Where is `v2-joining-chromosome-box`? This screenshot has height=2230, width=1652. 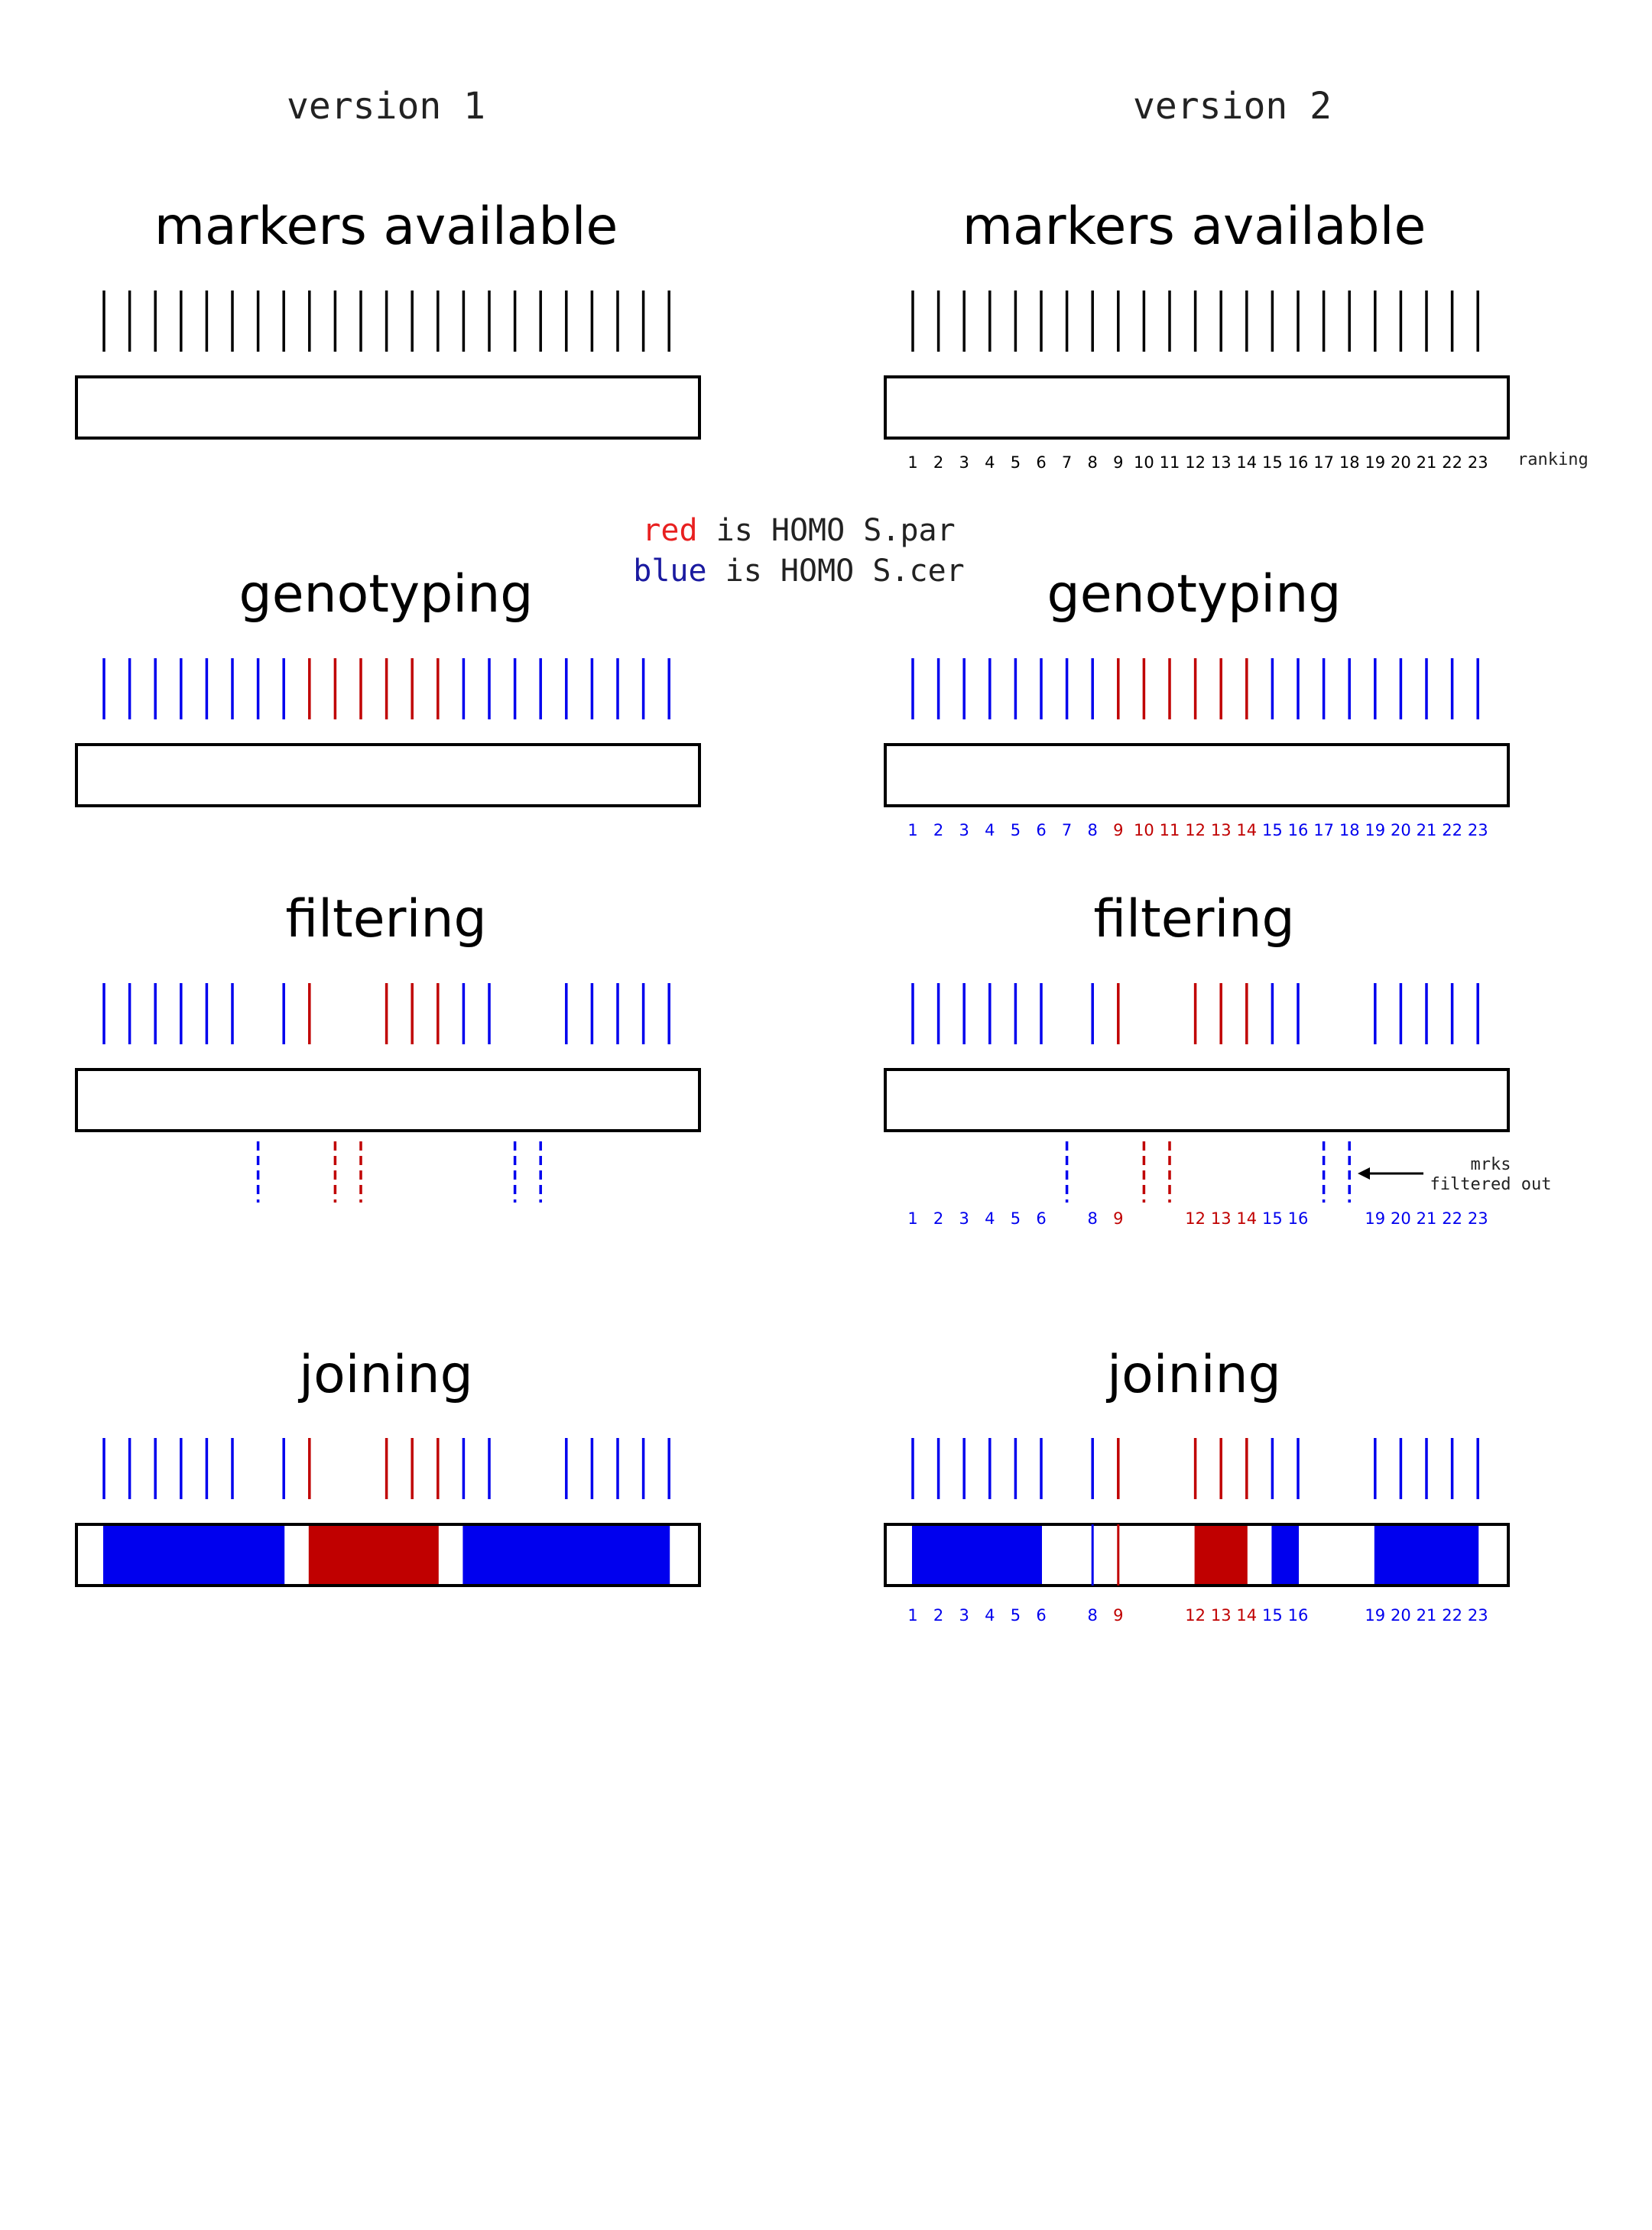 v2-joining-chromosome-box is located at coordinates (1197, 1555).